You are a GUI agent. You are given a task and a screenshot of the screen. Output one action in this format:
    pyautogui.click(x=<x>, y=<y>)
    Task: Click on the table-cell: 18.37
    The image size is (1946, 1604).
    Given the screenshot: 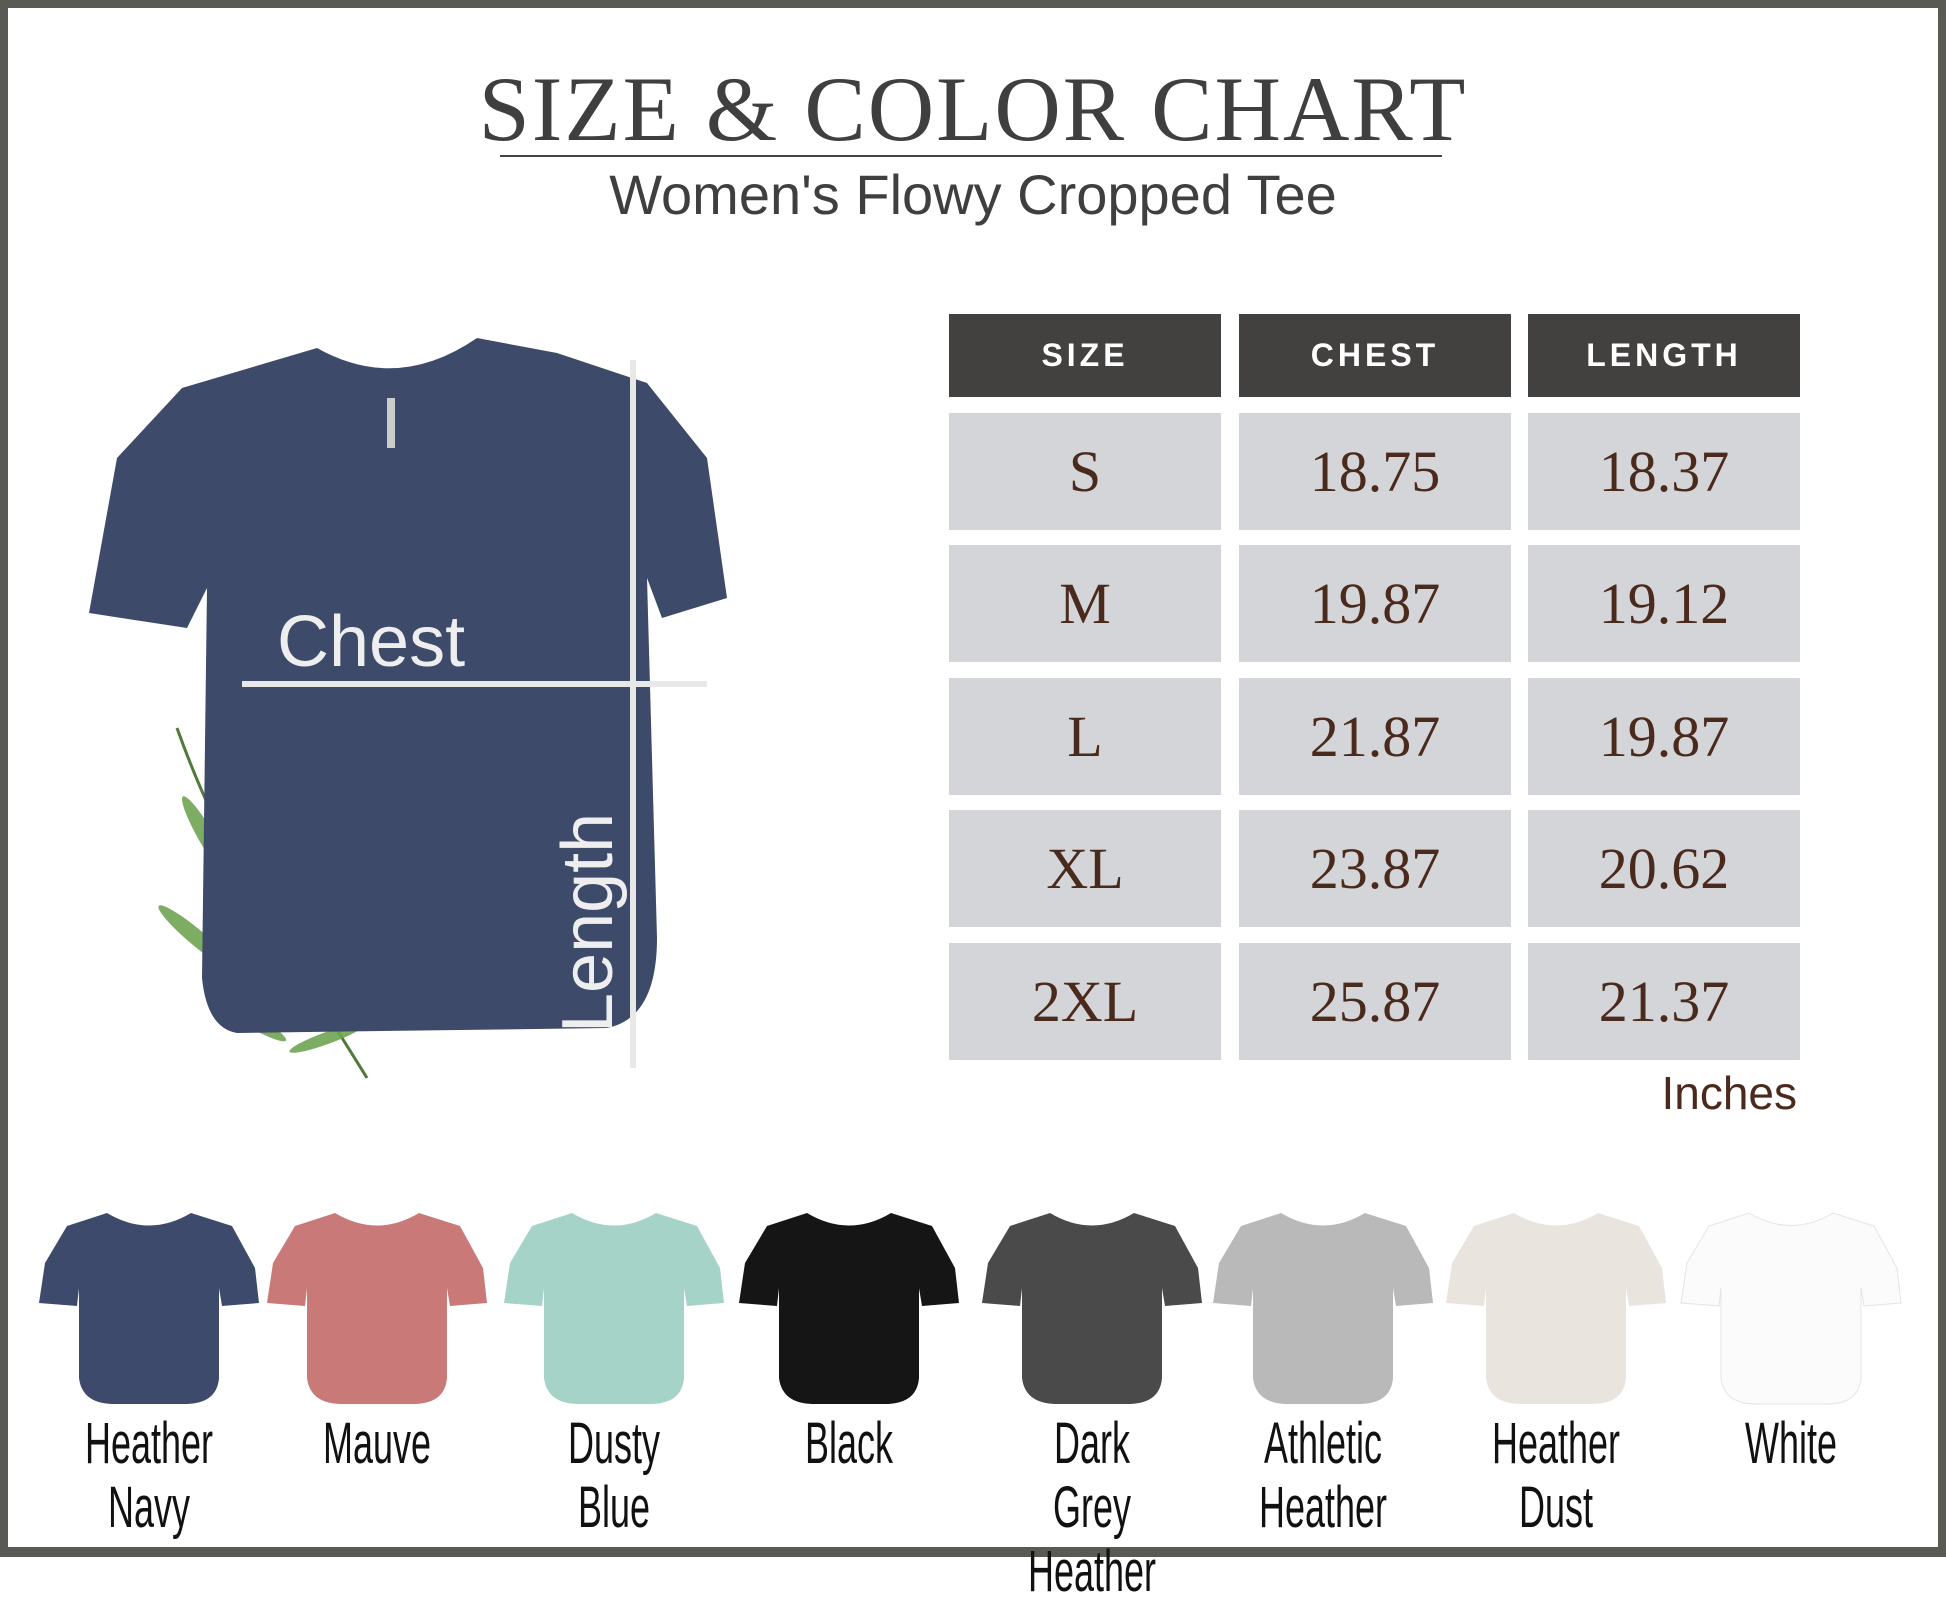 What is the action you would take?
    pyautogui.click(x=1664, y=471)
    